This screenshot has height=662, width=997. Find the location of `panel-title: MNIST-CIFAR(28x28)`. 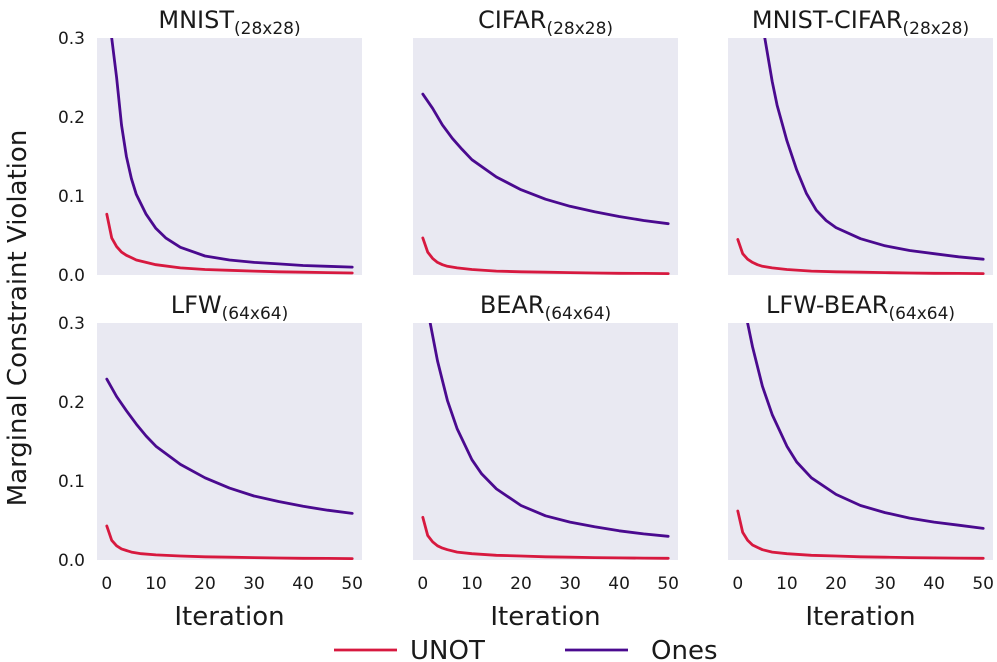

panel-title: MNIST-CIFAR(28x28) is located at coordinates (860, 22).